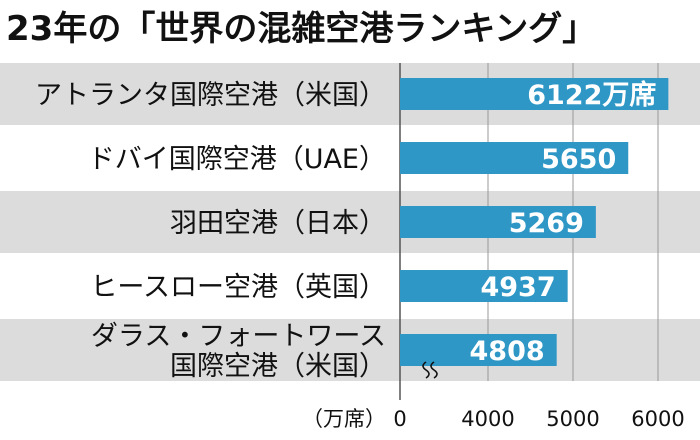  I want to click on data-label: 4808, so click(507, 351).